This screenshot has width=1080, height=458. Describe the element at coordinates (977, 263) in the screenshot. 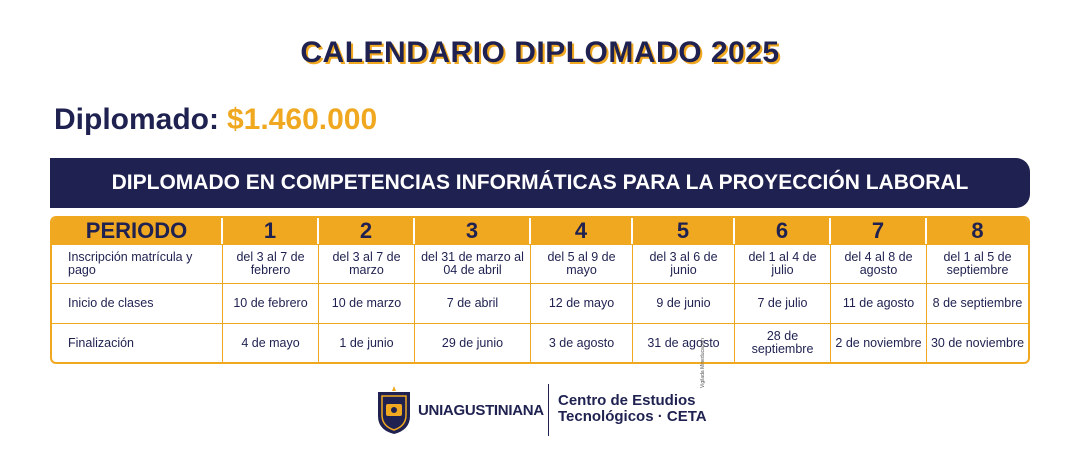

I see `table-cell: del 1 al 5 de septiembre` at that location.